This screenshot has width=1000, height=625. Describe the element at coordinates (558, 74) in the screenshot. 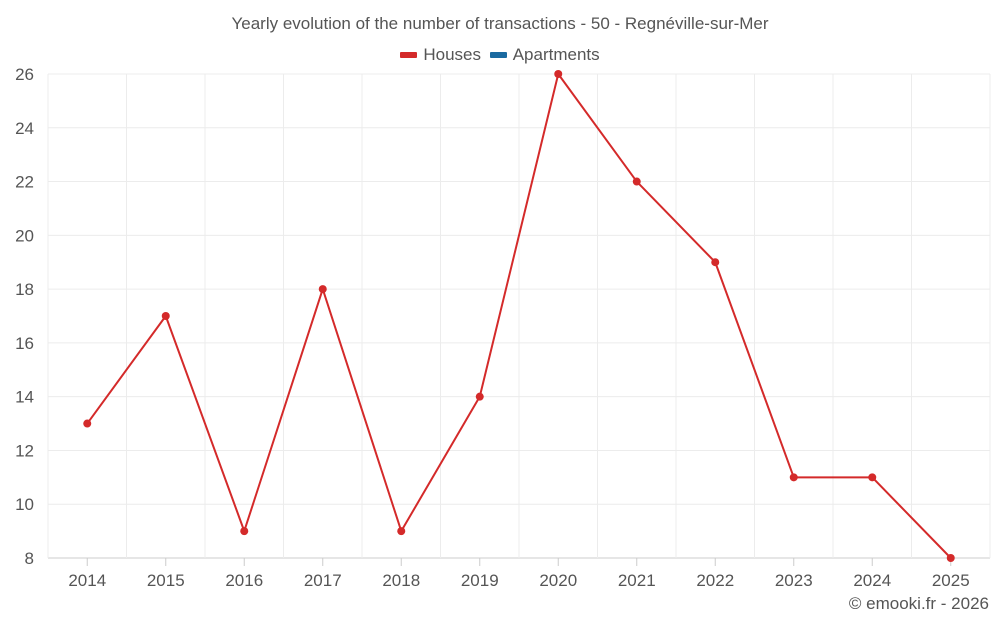

I see `data-point-houses-2020` at that location.